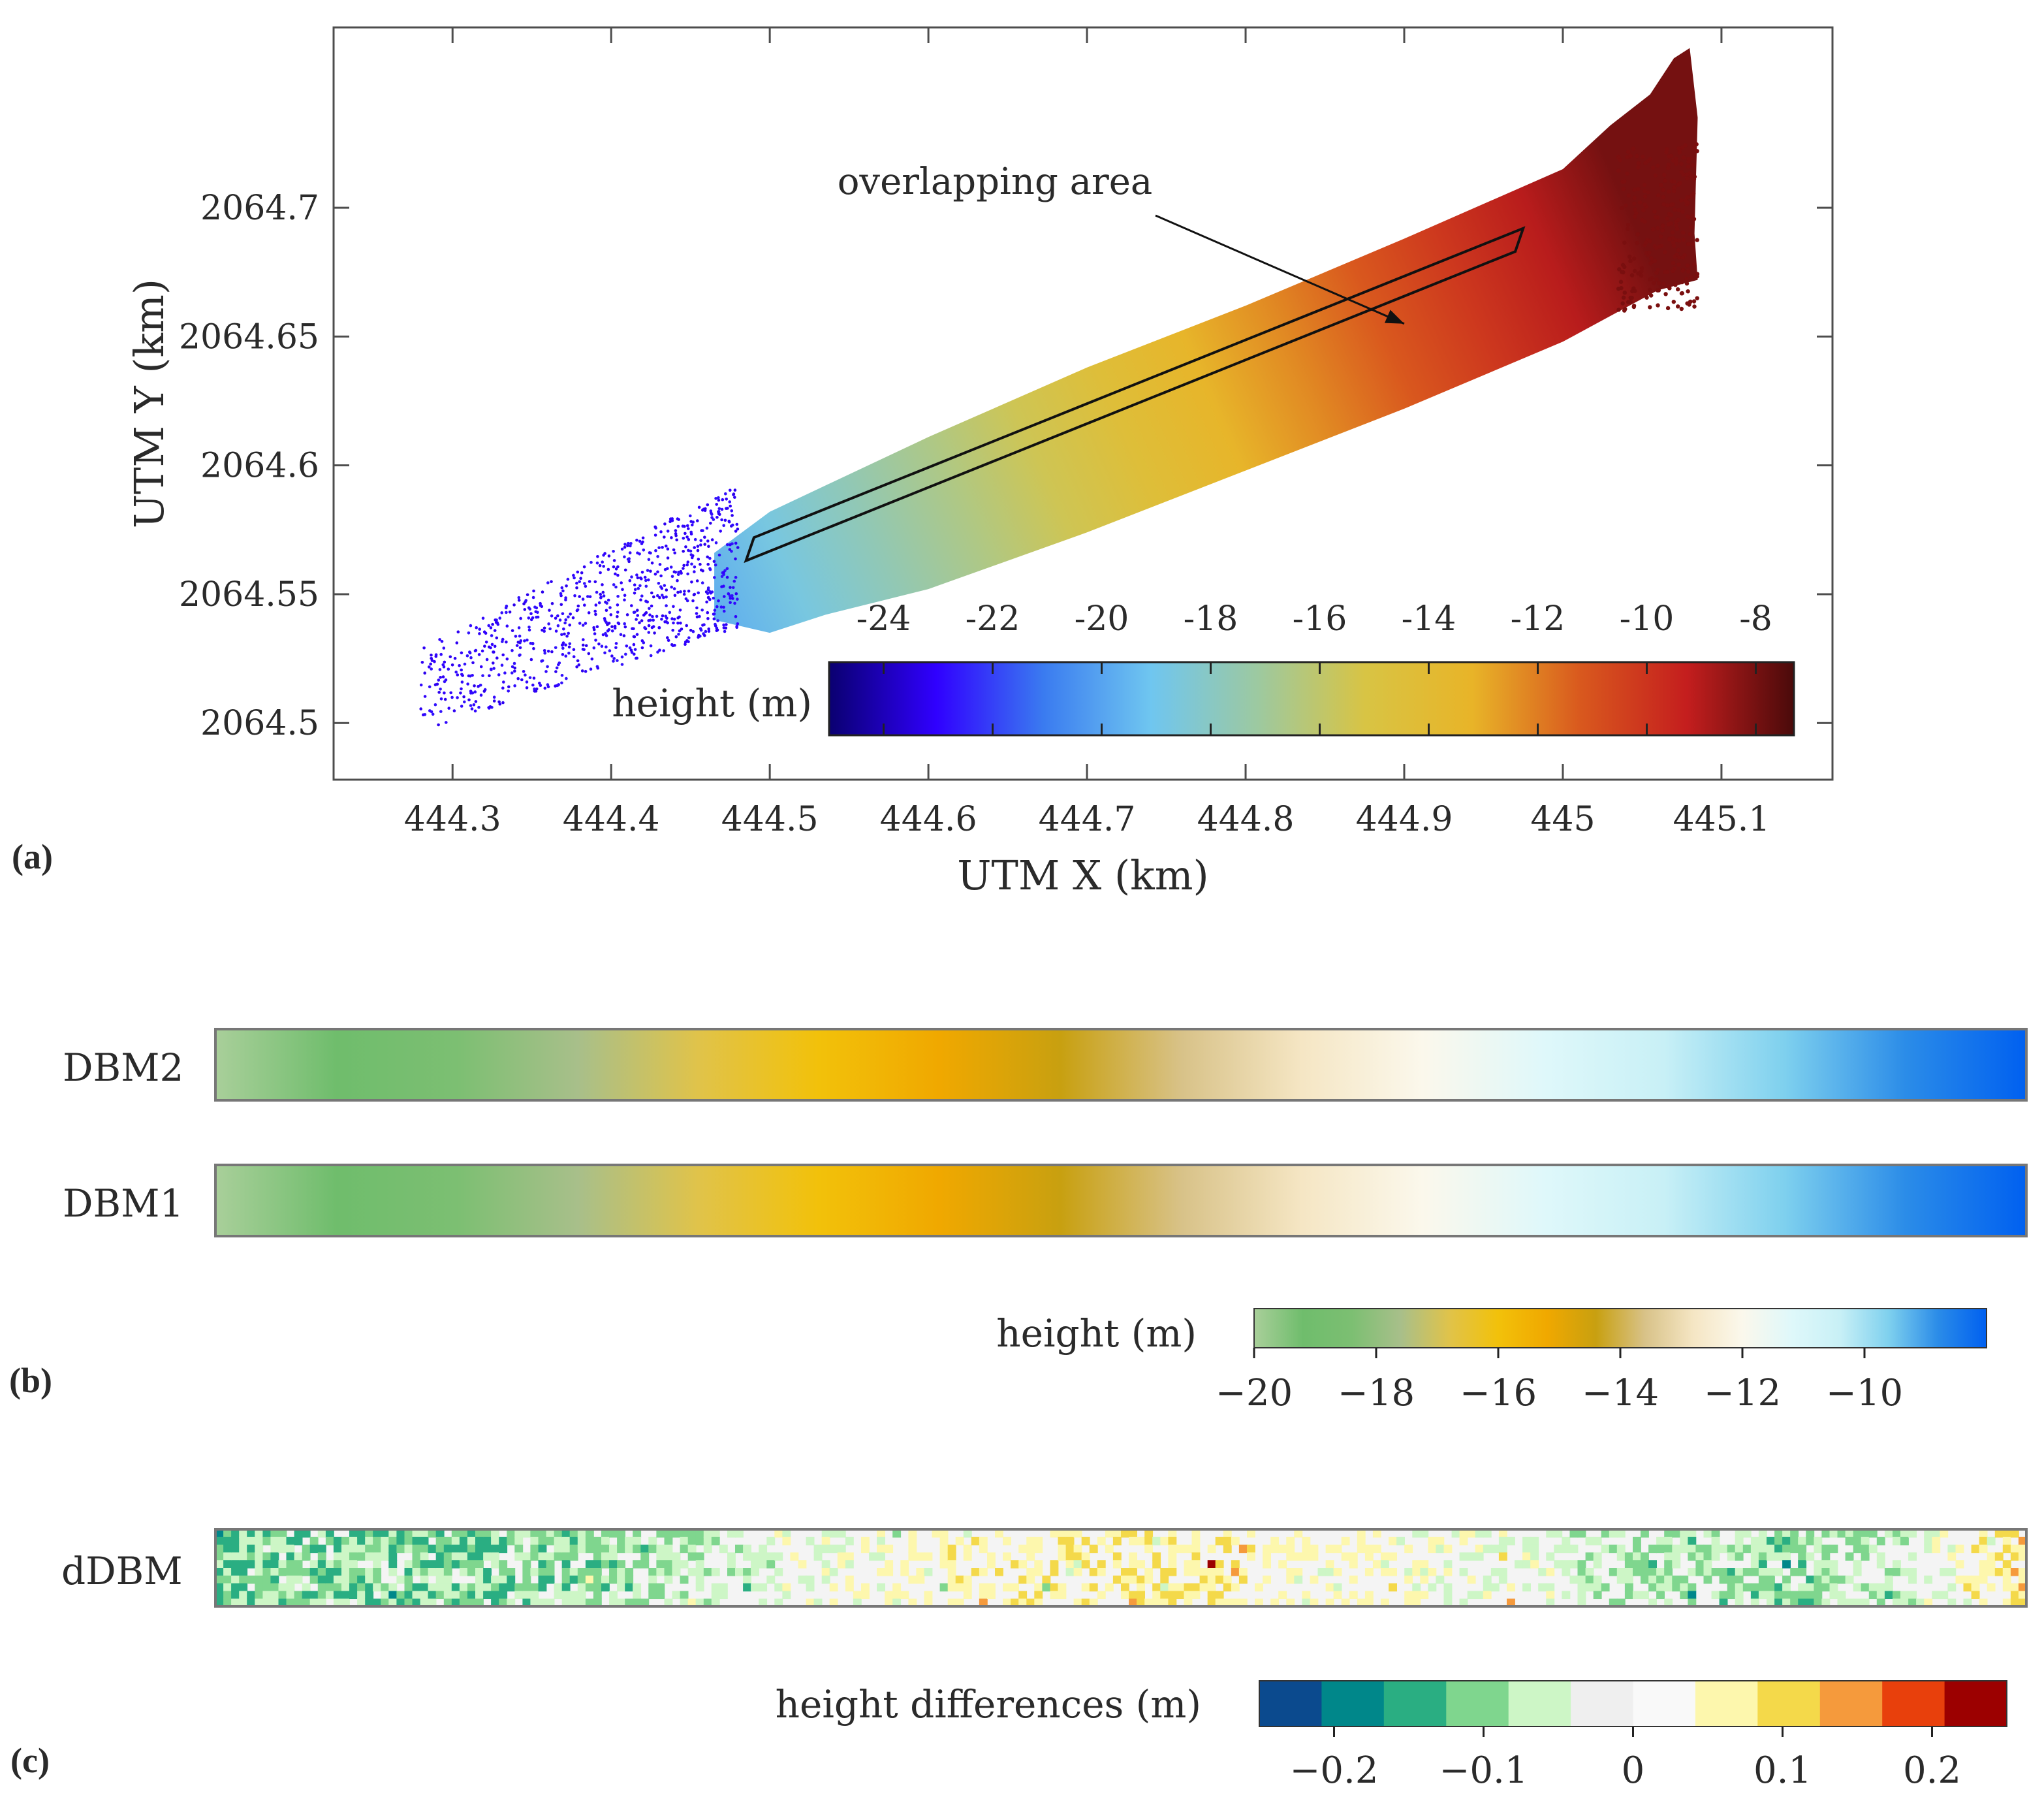 This screenshot has width=2044, height=1799. I want to click on colorbar-c-bin, so click(1290, 1704).